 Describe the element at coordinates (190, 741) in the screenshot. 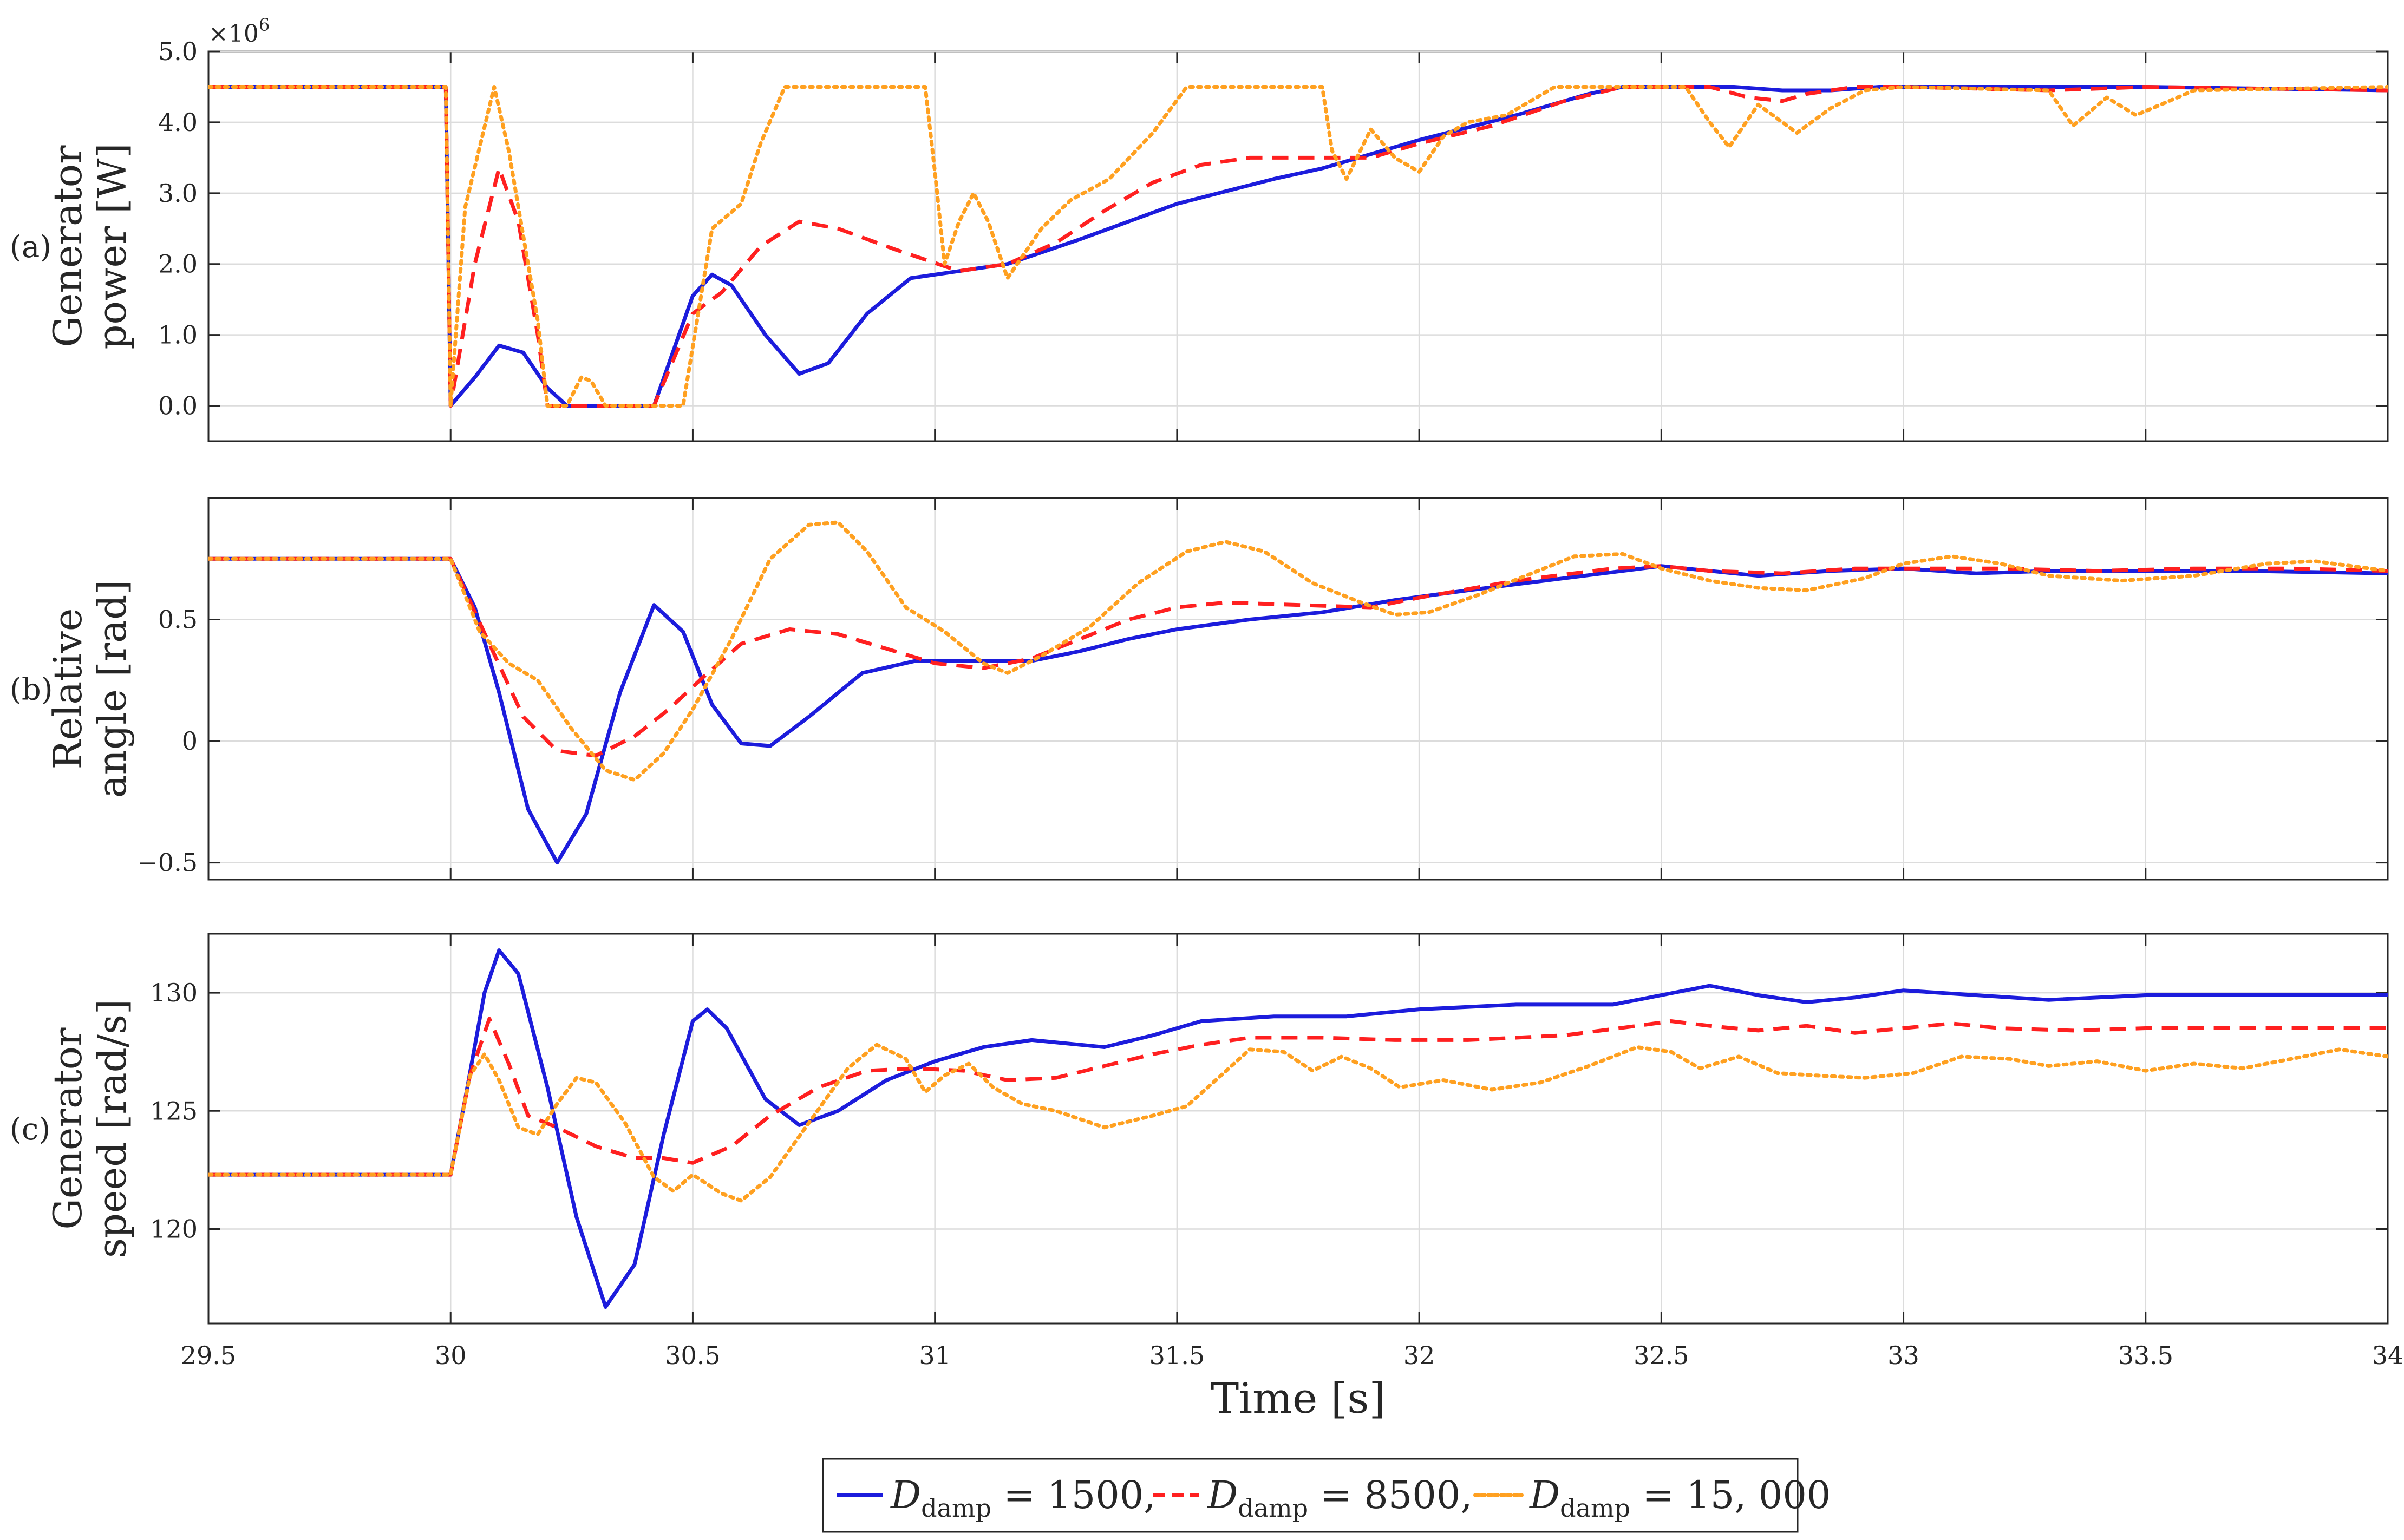

I see `y-tick-label: 0` at that location.